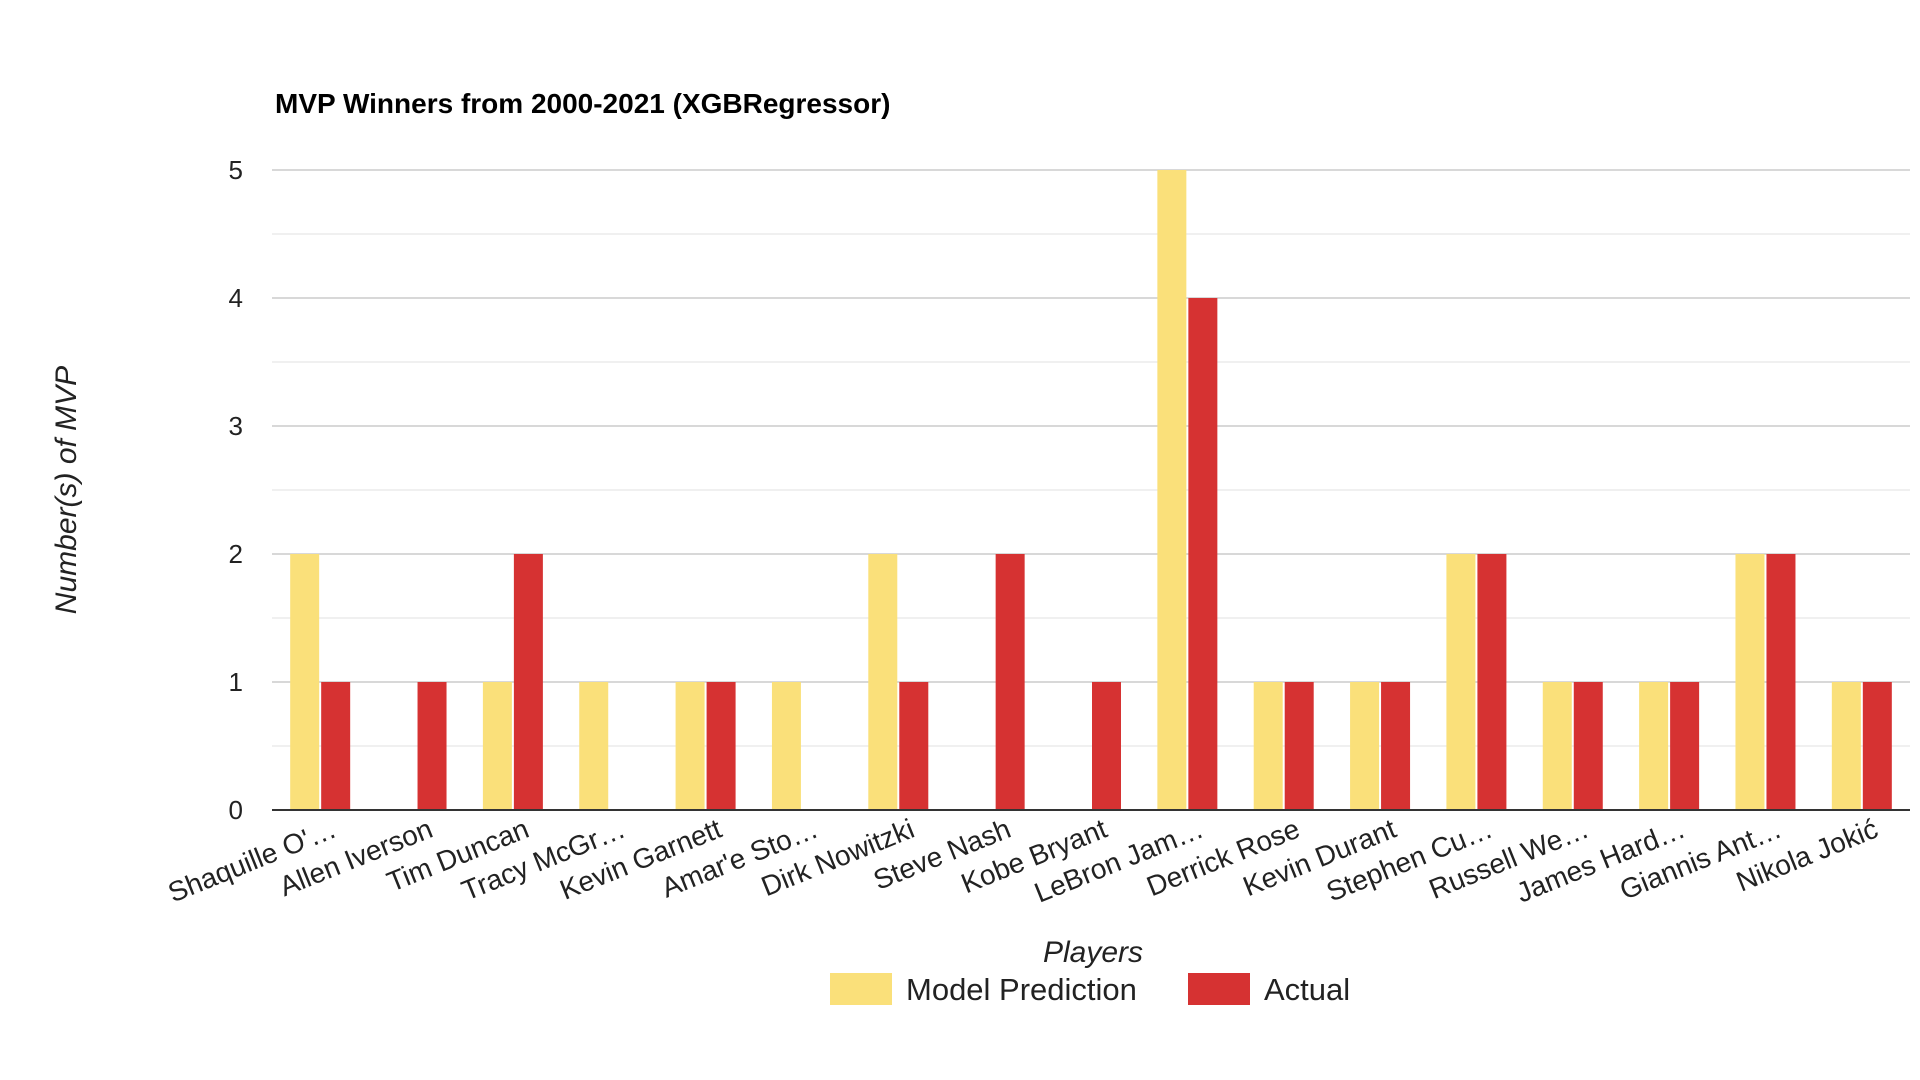  Describe the element at coordinates (236, 810) in the screenshot. I see `y-tick-label: 0` at that location.